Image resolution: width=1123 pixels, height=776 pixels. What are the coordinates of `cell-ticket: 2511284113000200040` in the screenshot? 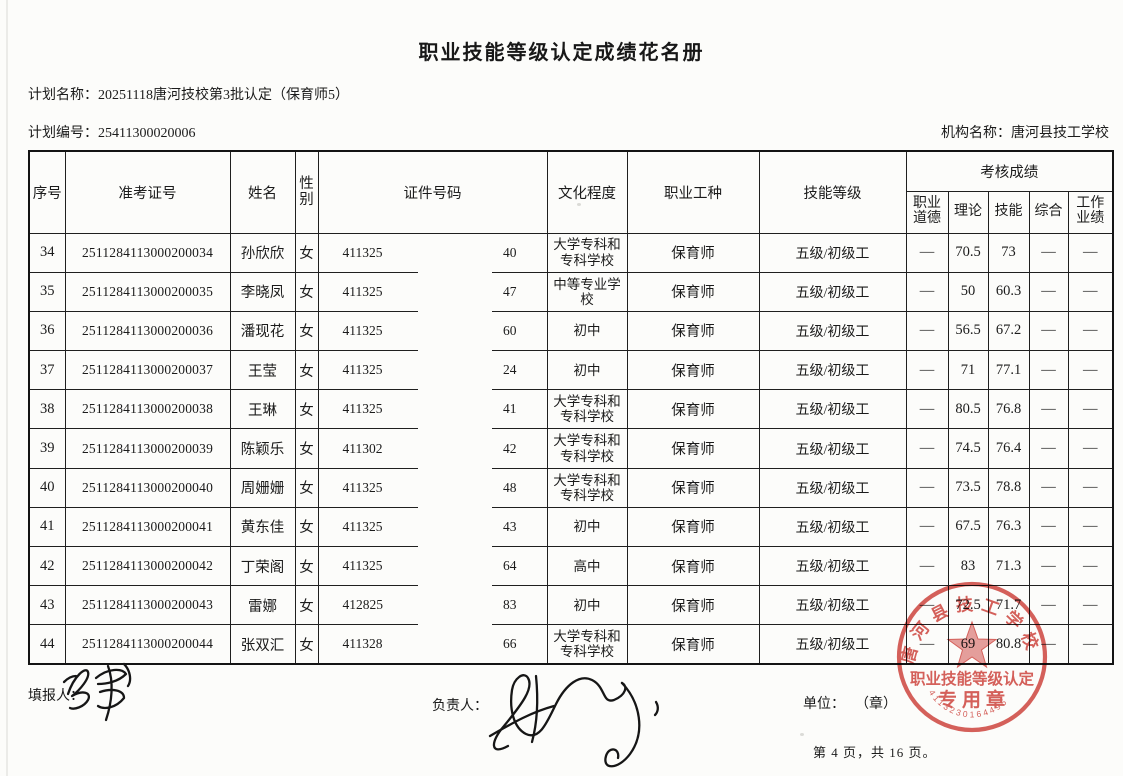 It's located at (147, 487).